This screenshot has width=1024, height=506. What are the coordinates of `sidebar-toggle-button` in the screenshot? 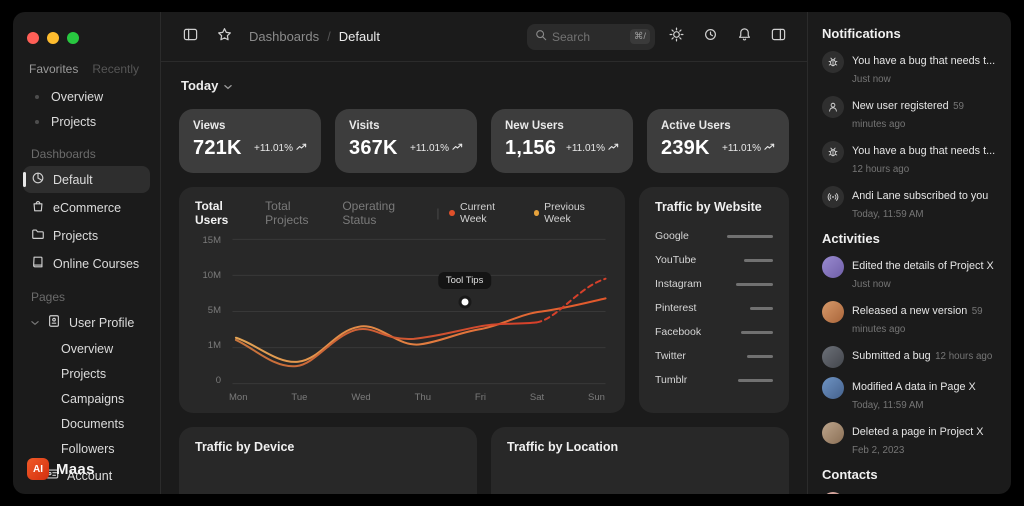 It's located at (190, 37).